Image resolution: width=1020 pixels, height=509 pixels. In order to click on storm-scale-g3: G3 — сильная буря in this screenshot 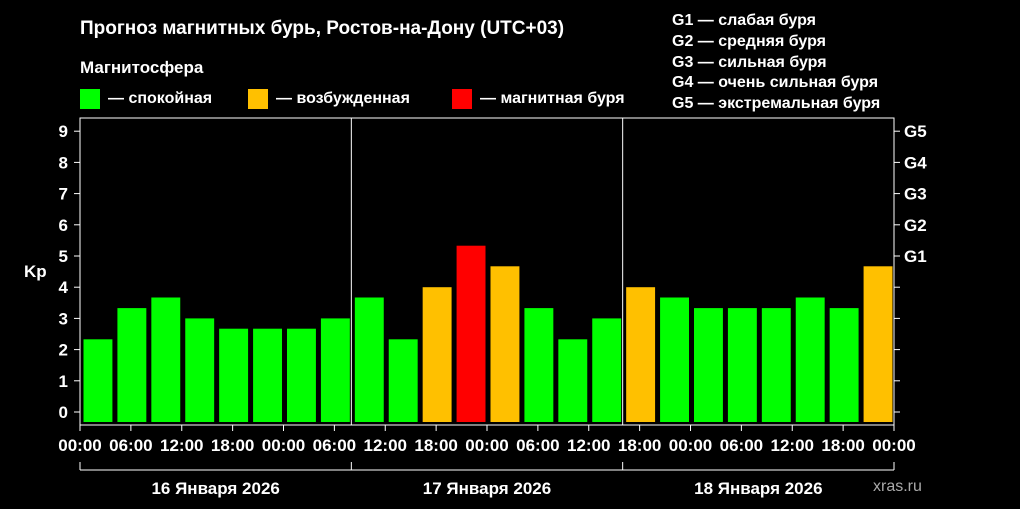, I will do `click(749, 62)`.